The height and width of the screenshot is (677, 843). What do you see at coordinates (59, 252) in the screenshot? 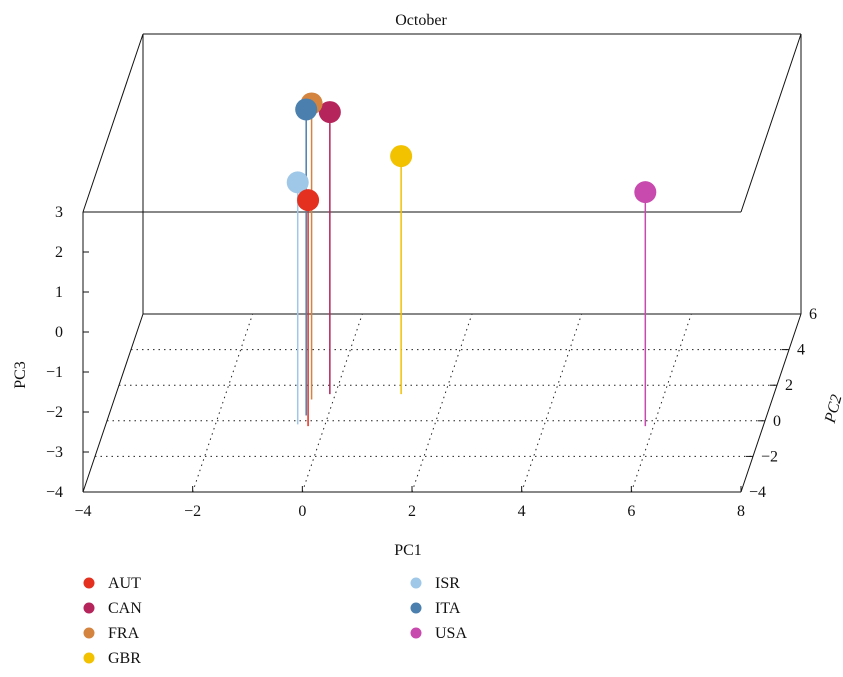
I see `z-tick-label: 2` at bounding box center [59, 252].